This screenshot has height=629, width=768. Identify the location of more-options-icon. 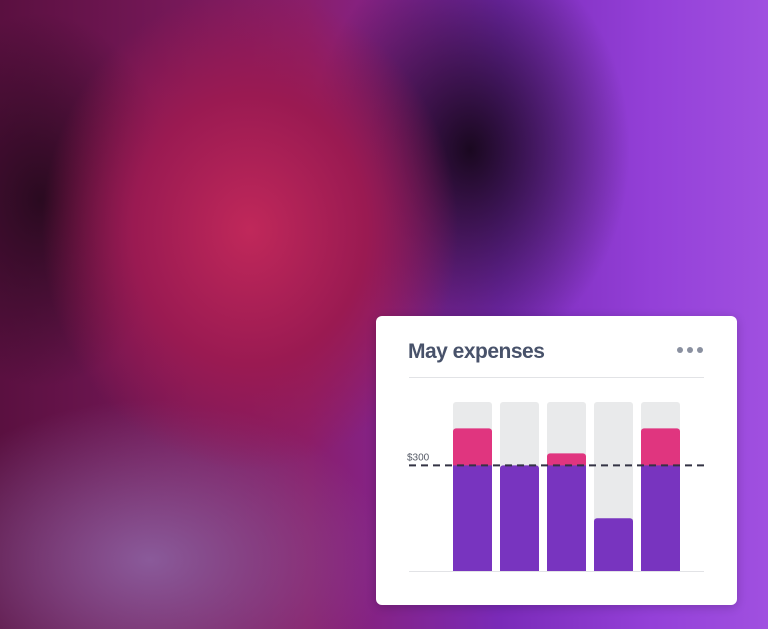
(690, 350).